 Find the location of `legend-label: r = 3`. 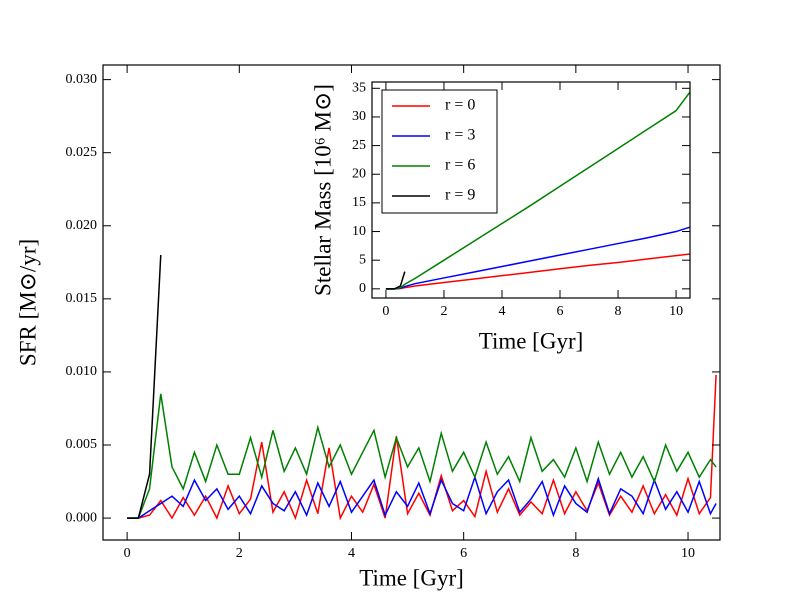

legend-label: r = 3 is located at coordinates (460, 135).